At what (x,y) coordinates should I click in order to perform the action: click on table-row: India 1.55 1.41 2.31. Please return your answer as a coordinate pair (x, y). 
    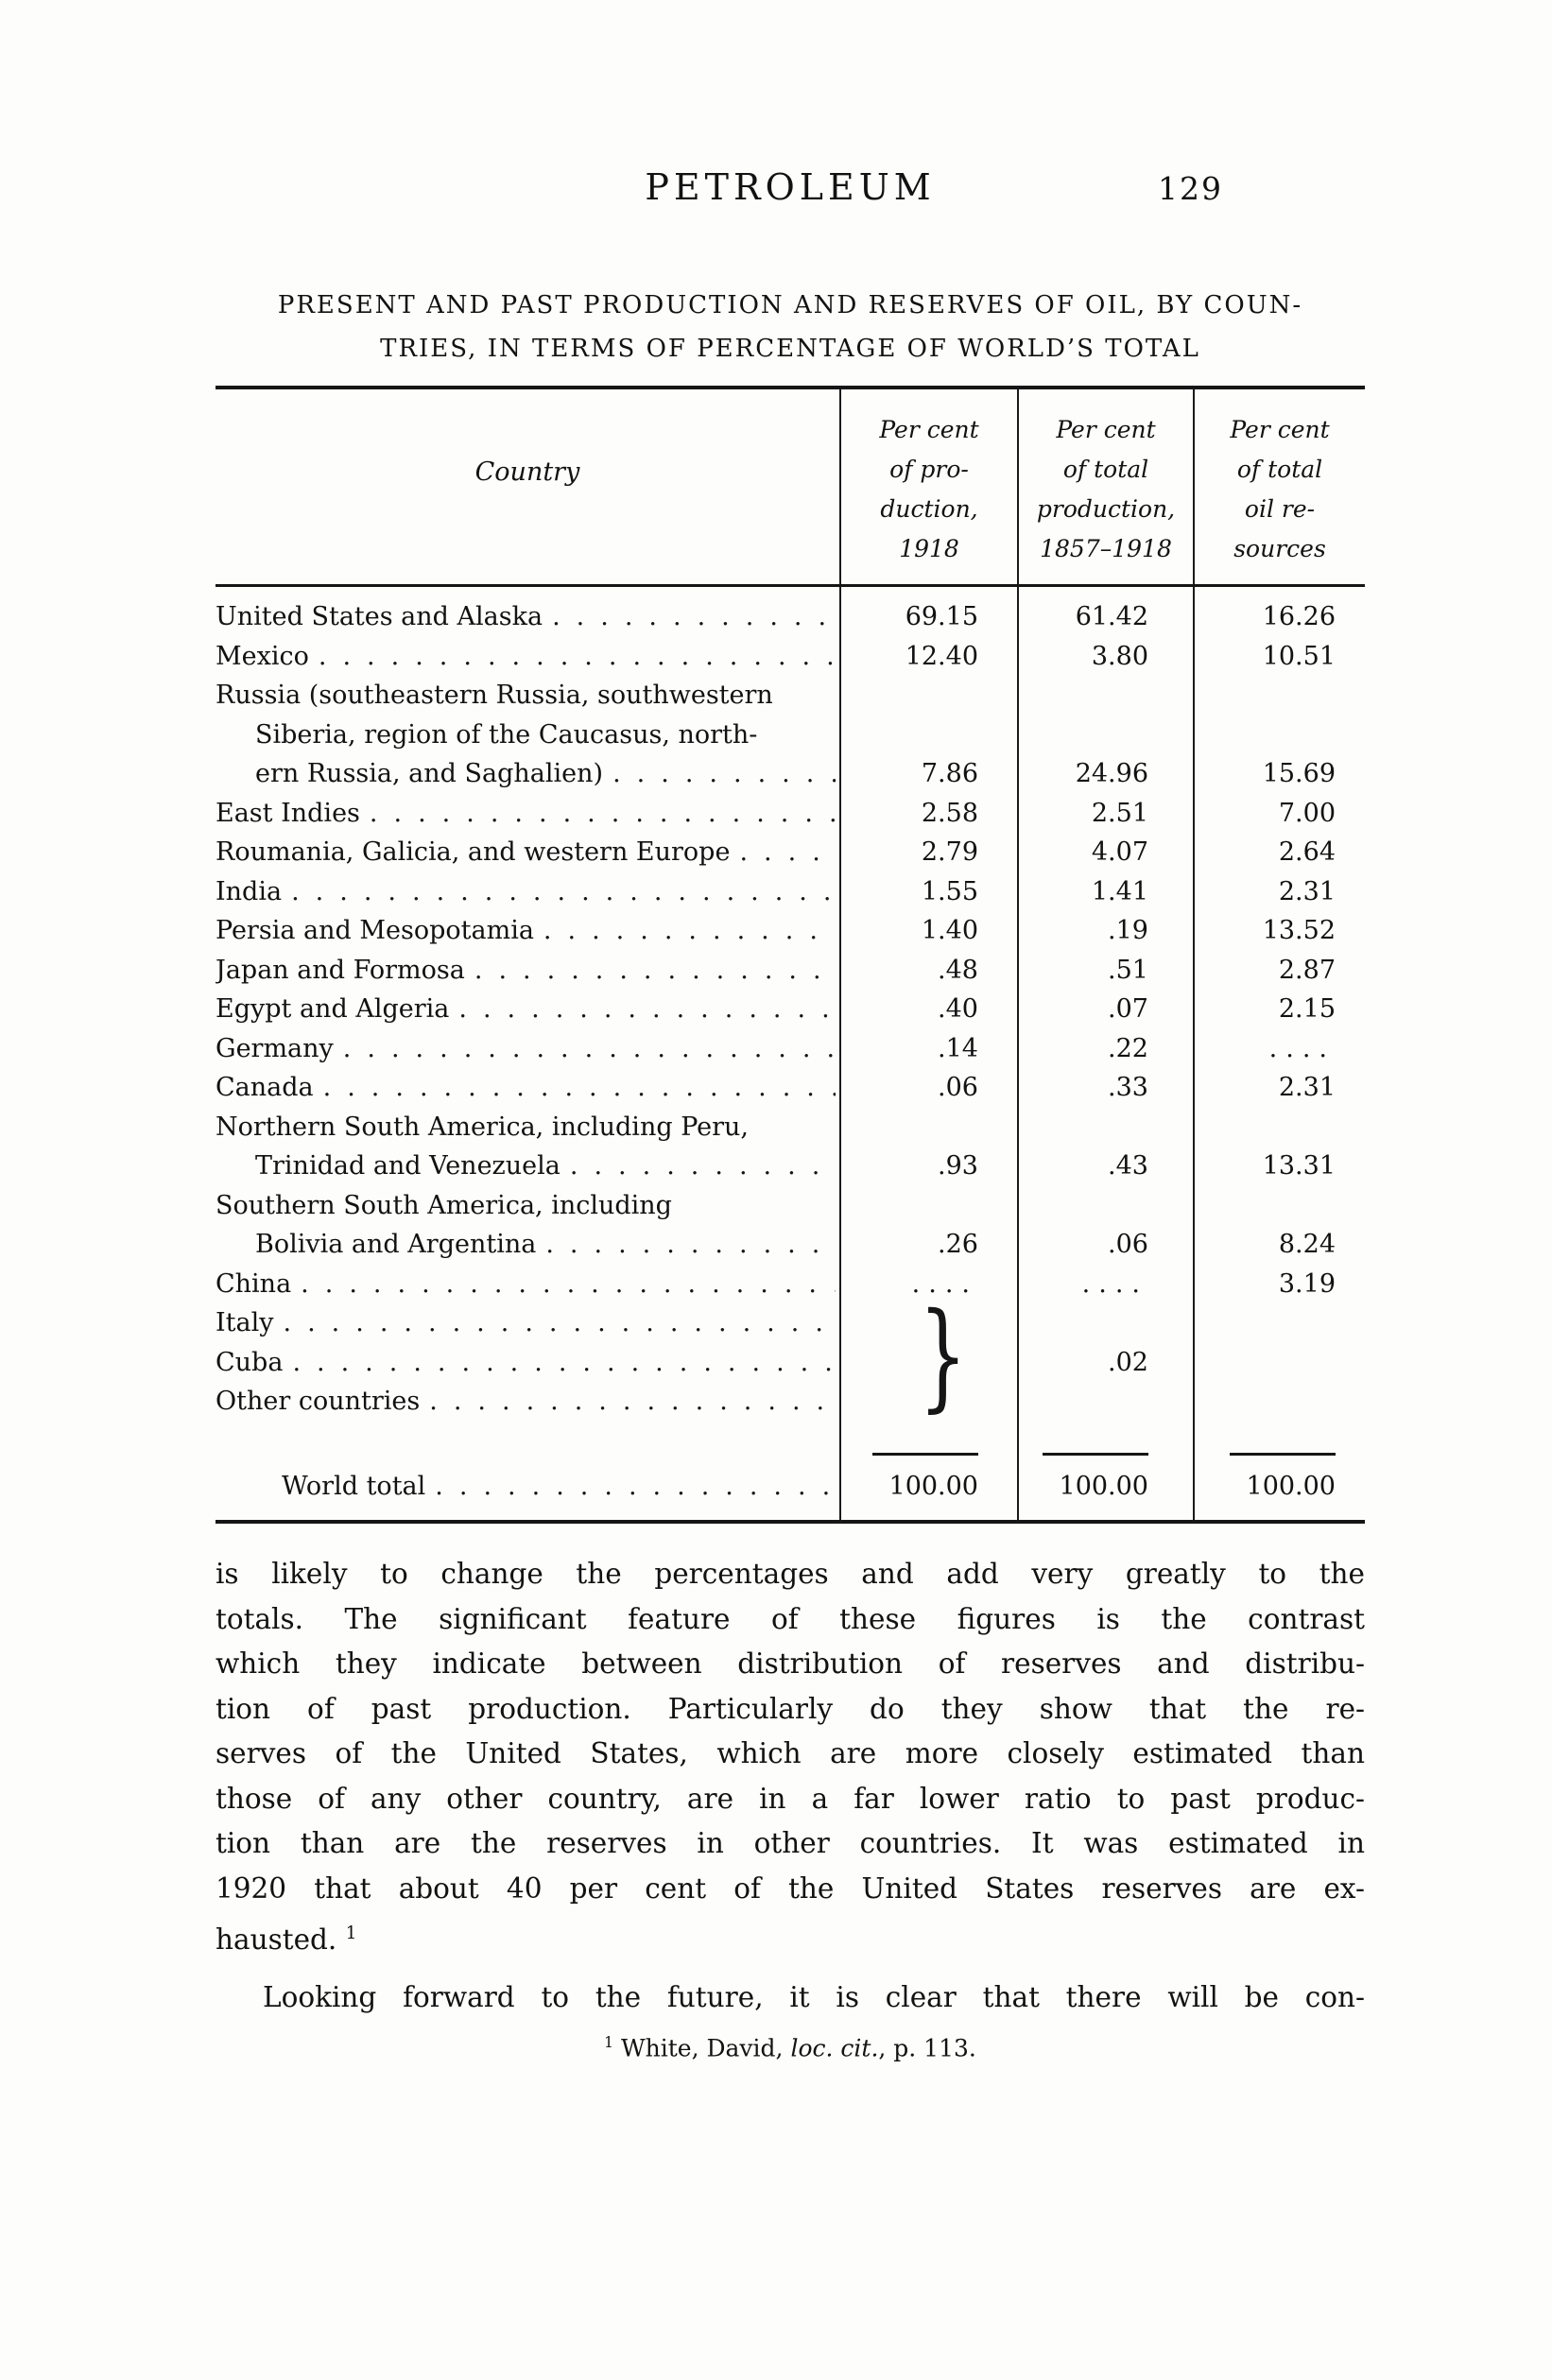
    Looking at the image, I should click on (790, 892).